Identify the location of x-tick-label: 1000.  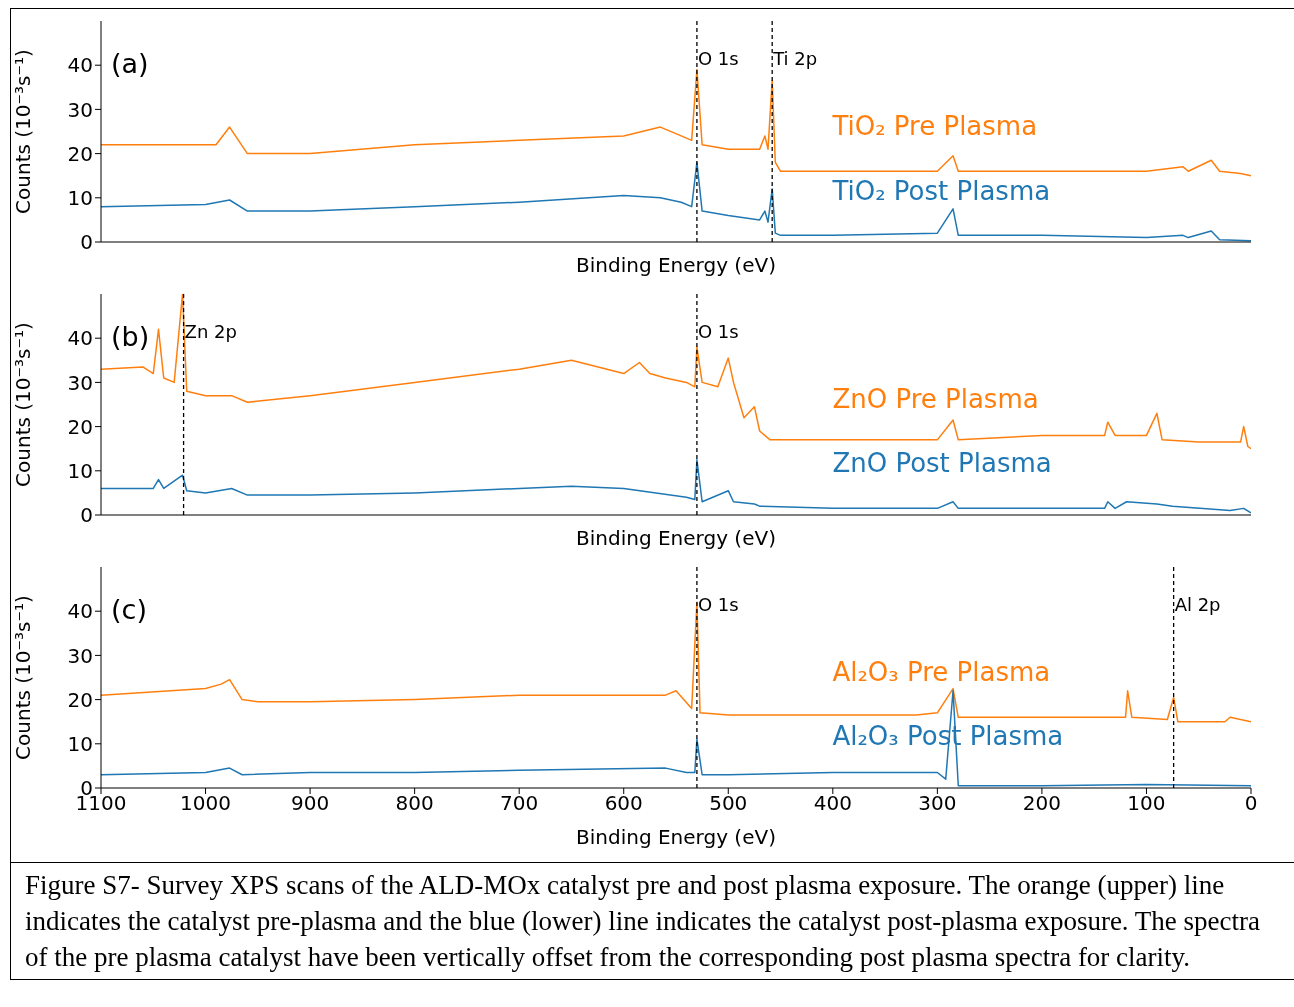
(205, 803).